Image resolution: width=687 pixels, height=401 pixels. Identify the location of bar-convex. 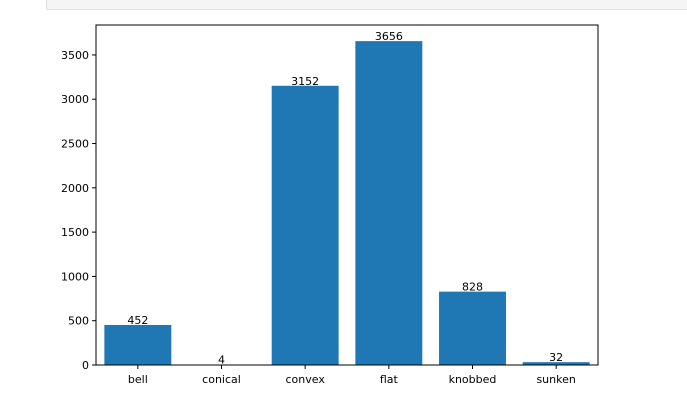
(305, 225).